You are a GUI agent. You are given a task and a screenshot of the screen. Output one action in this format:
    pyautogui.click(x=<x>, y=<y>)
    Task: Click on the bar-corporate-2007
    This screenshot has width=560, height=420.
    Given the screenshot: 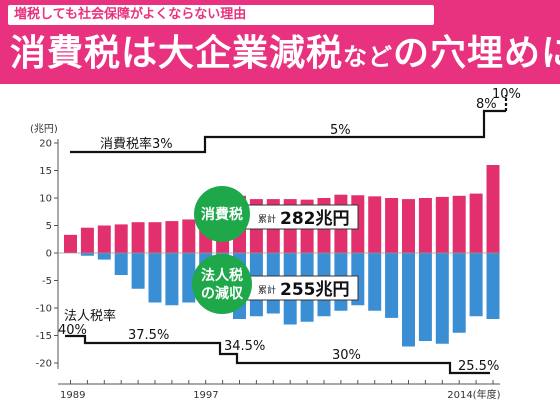 What is the action you would take?
    pyautogui.click(x=375, y=282)
    